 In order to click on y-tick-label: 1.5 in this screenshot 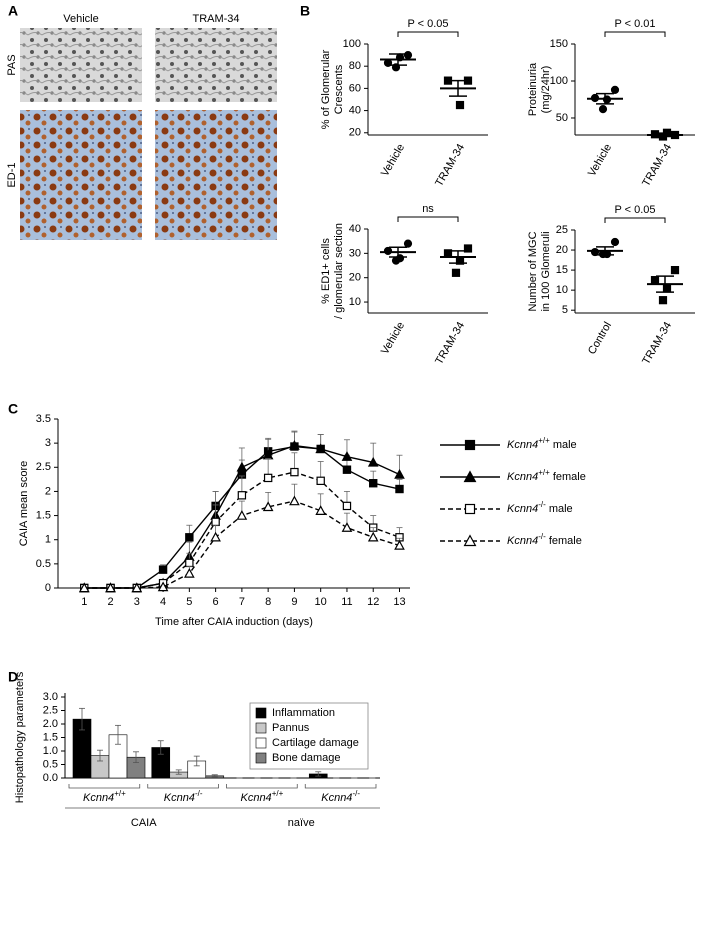, I will do `click(50, 737)`.